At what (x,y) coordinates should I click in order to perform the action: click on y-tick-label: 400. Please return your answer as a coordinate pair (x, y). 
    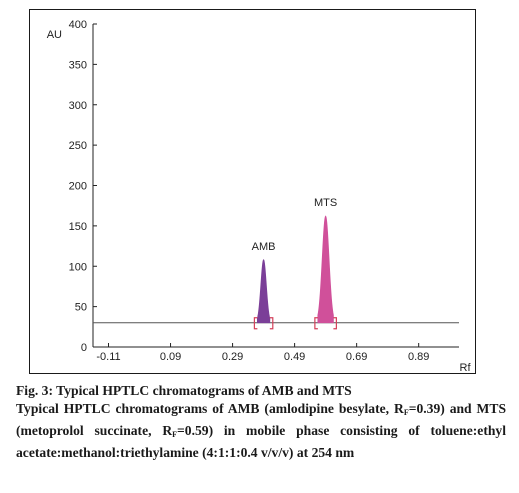
    Looking at the image, I should click on (78, 25).